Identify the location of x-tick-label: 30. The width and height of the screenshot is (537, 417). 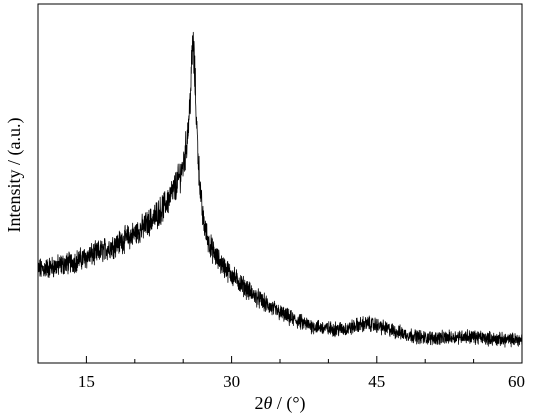
(231, 381).